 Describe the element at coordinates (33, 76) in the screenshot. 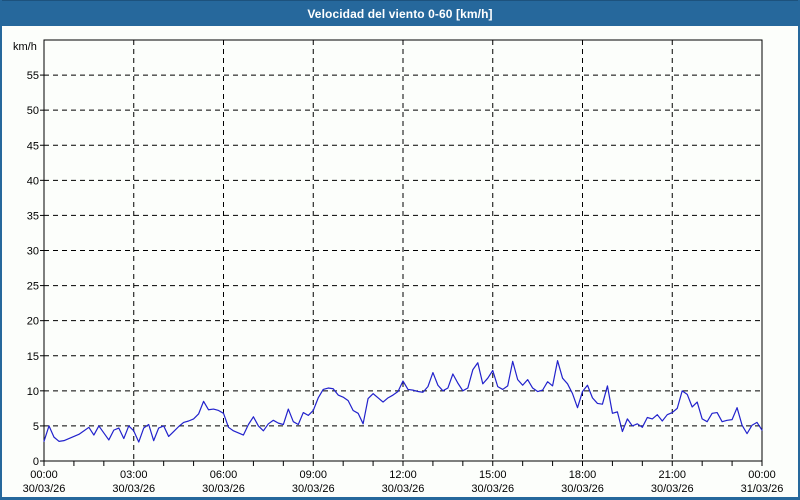

I see `y-tick-label: 55` at that location.